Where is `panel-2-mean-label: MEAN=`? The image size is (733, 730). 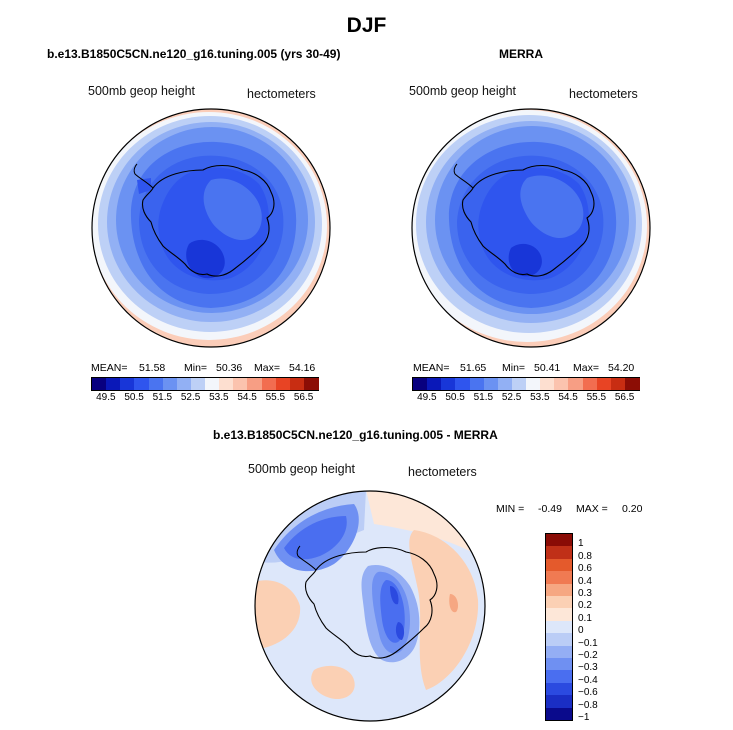
panel-2-mean-label: MEAN= is located at coordinates (431, 368).